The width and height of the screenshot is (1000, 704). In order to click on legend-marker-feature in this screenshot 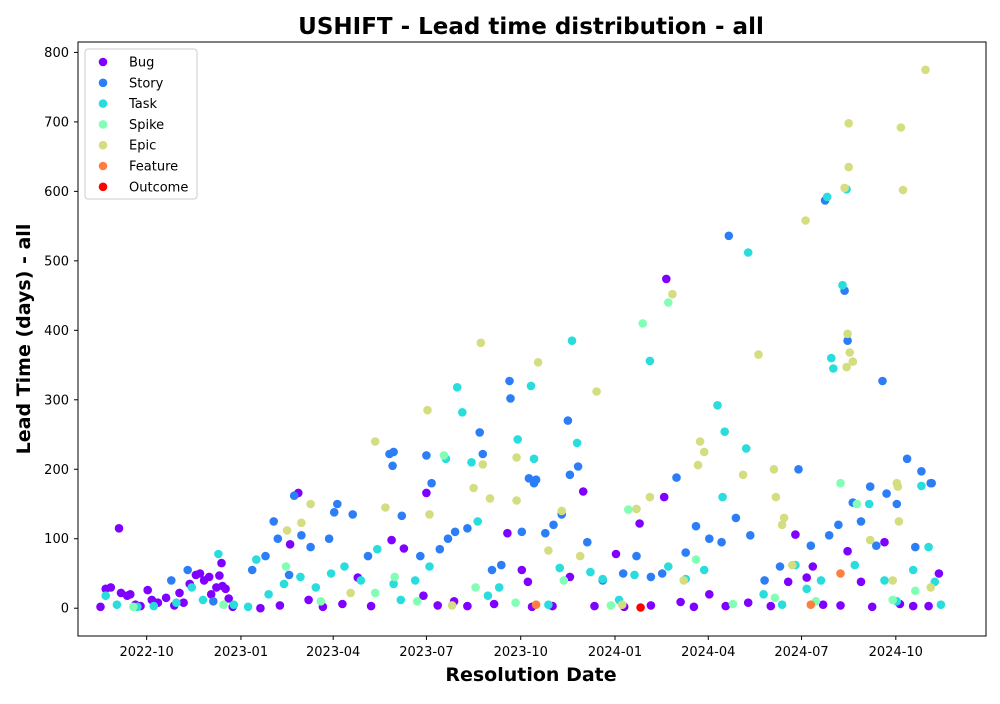, I will do `click(103, 166)`.